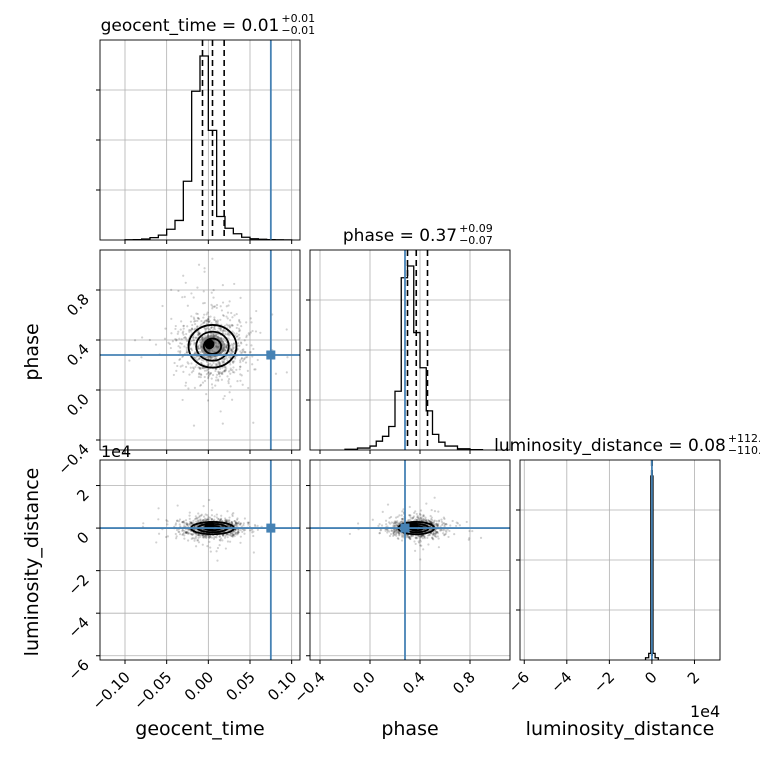 This screenshot has width=760, height=760. Describe the element at coordinates (561, 682) in the screenshot. I see `x-tick-label-luminosity_distance: −4` at that location.